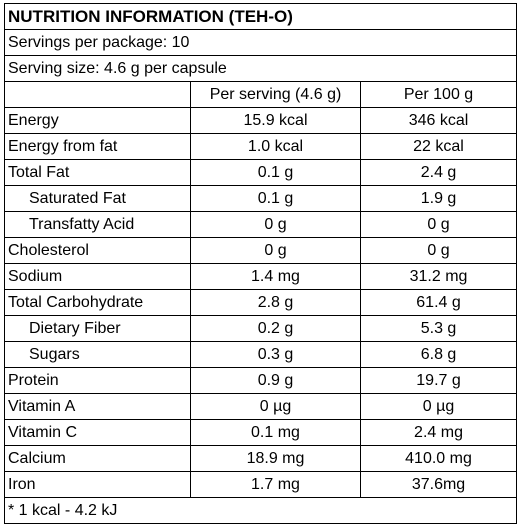  What do you see at coordinates (97, 302) in the screenshot?
I see `nutrient-label: Total Carbohydrate` at bounding box center [97, 302].